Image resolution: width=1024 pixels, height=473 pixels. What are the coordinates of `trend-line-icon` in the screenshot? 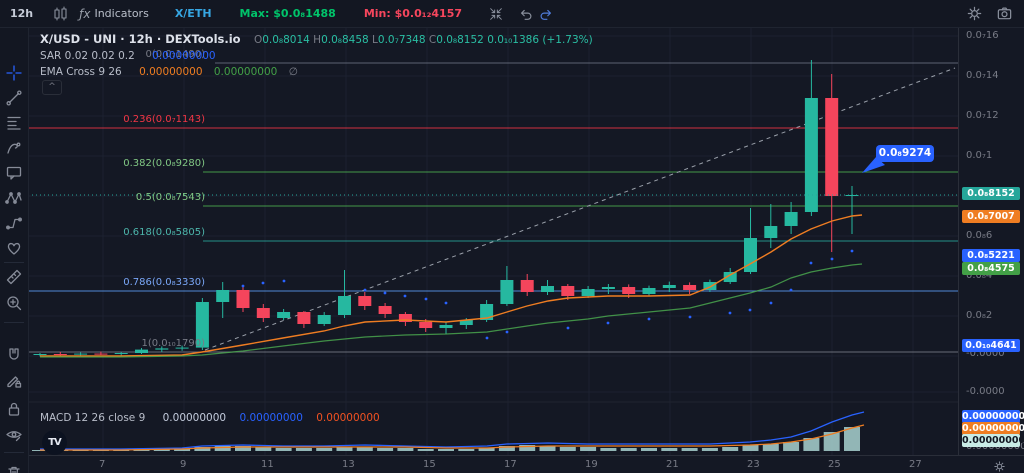 It's located at (14, 98).